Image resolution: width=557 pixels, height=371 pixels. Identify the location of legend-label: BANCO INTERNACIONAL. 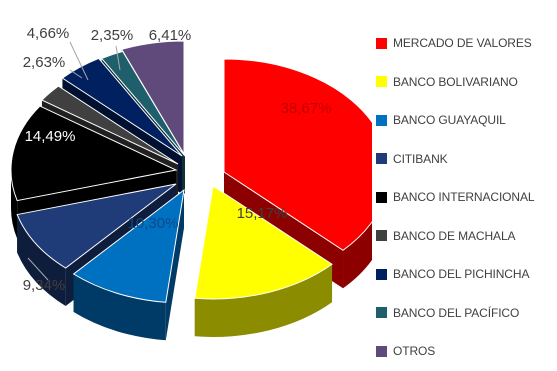
(464, 197).